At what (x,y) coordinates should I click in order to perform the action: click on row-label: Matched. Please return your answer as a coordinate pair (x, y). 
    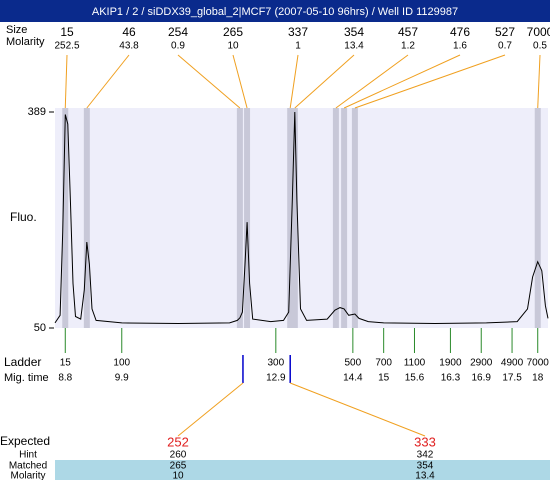
    Looking at the image, I should click on (28, 466).